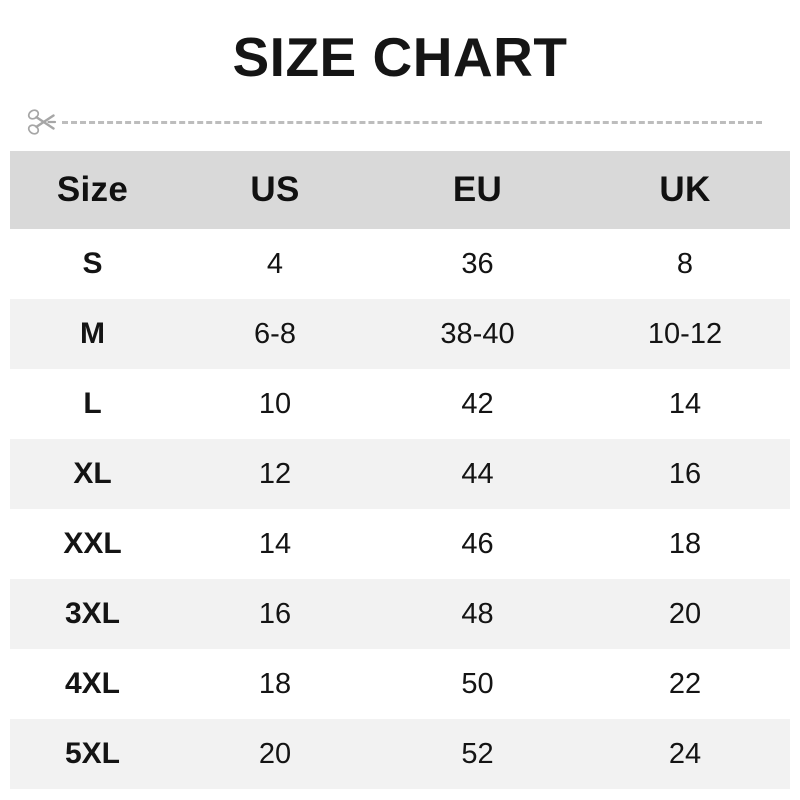 This screenshot has width=800, height=800. Describe the element at coordinates (685, 189) in the screenshot. I see `column-header-uk: UK` at that location.